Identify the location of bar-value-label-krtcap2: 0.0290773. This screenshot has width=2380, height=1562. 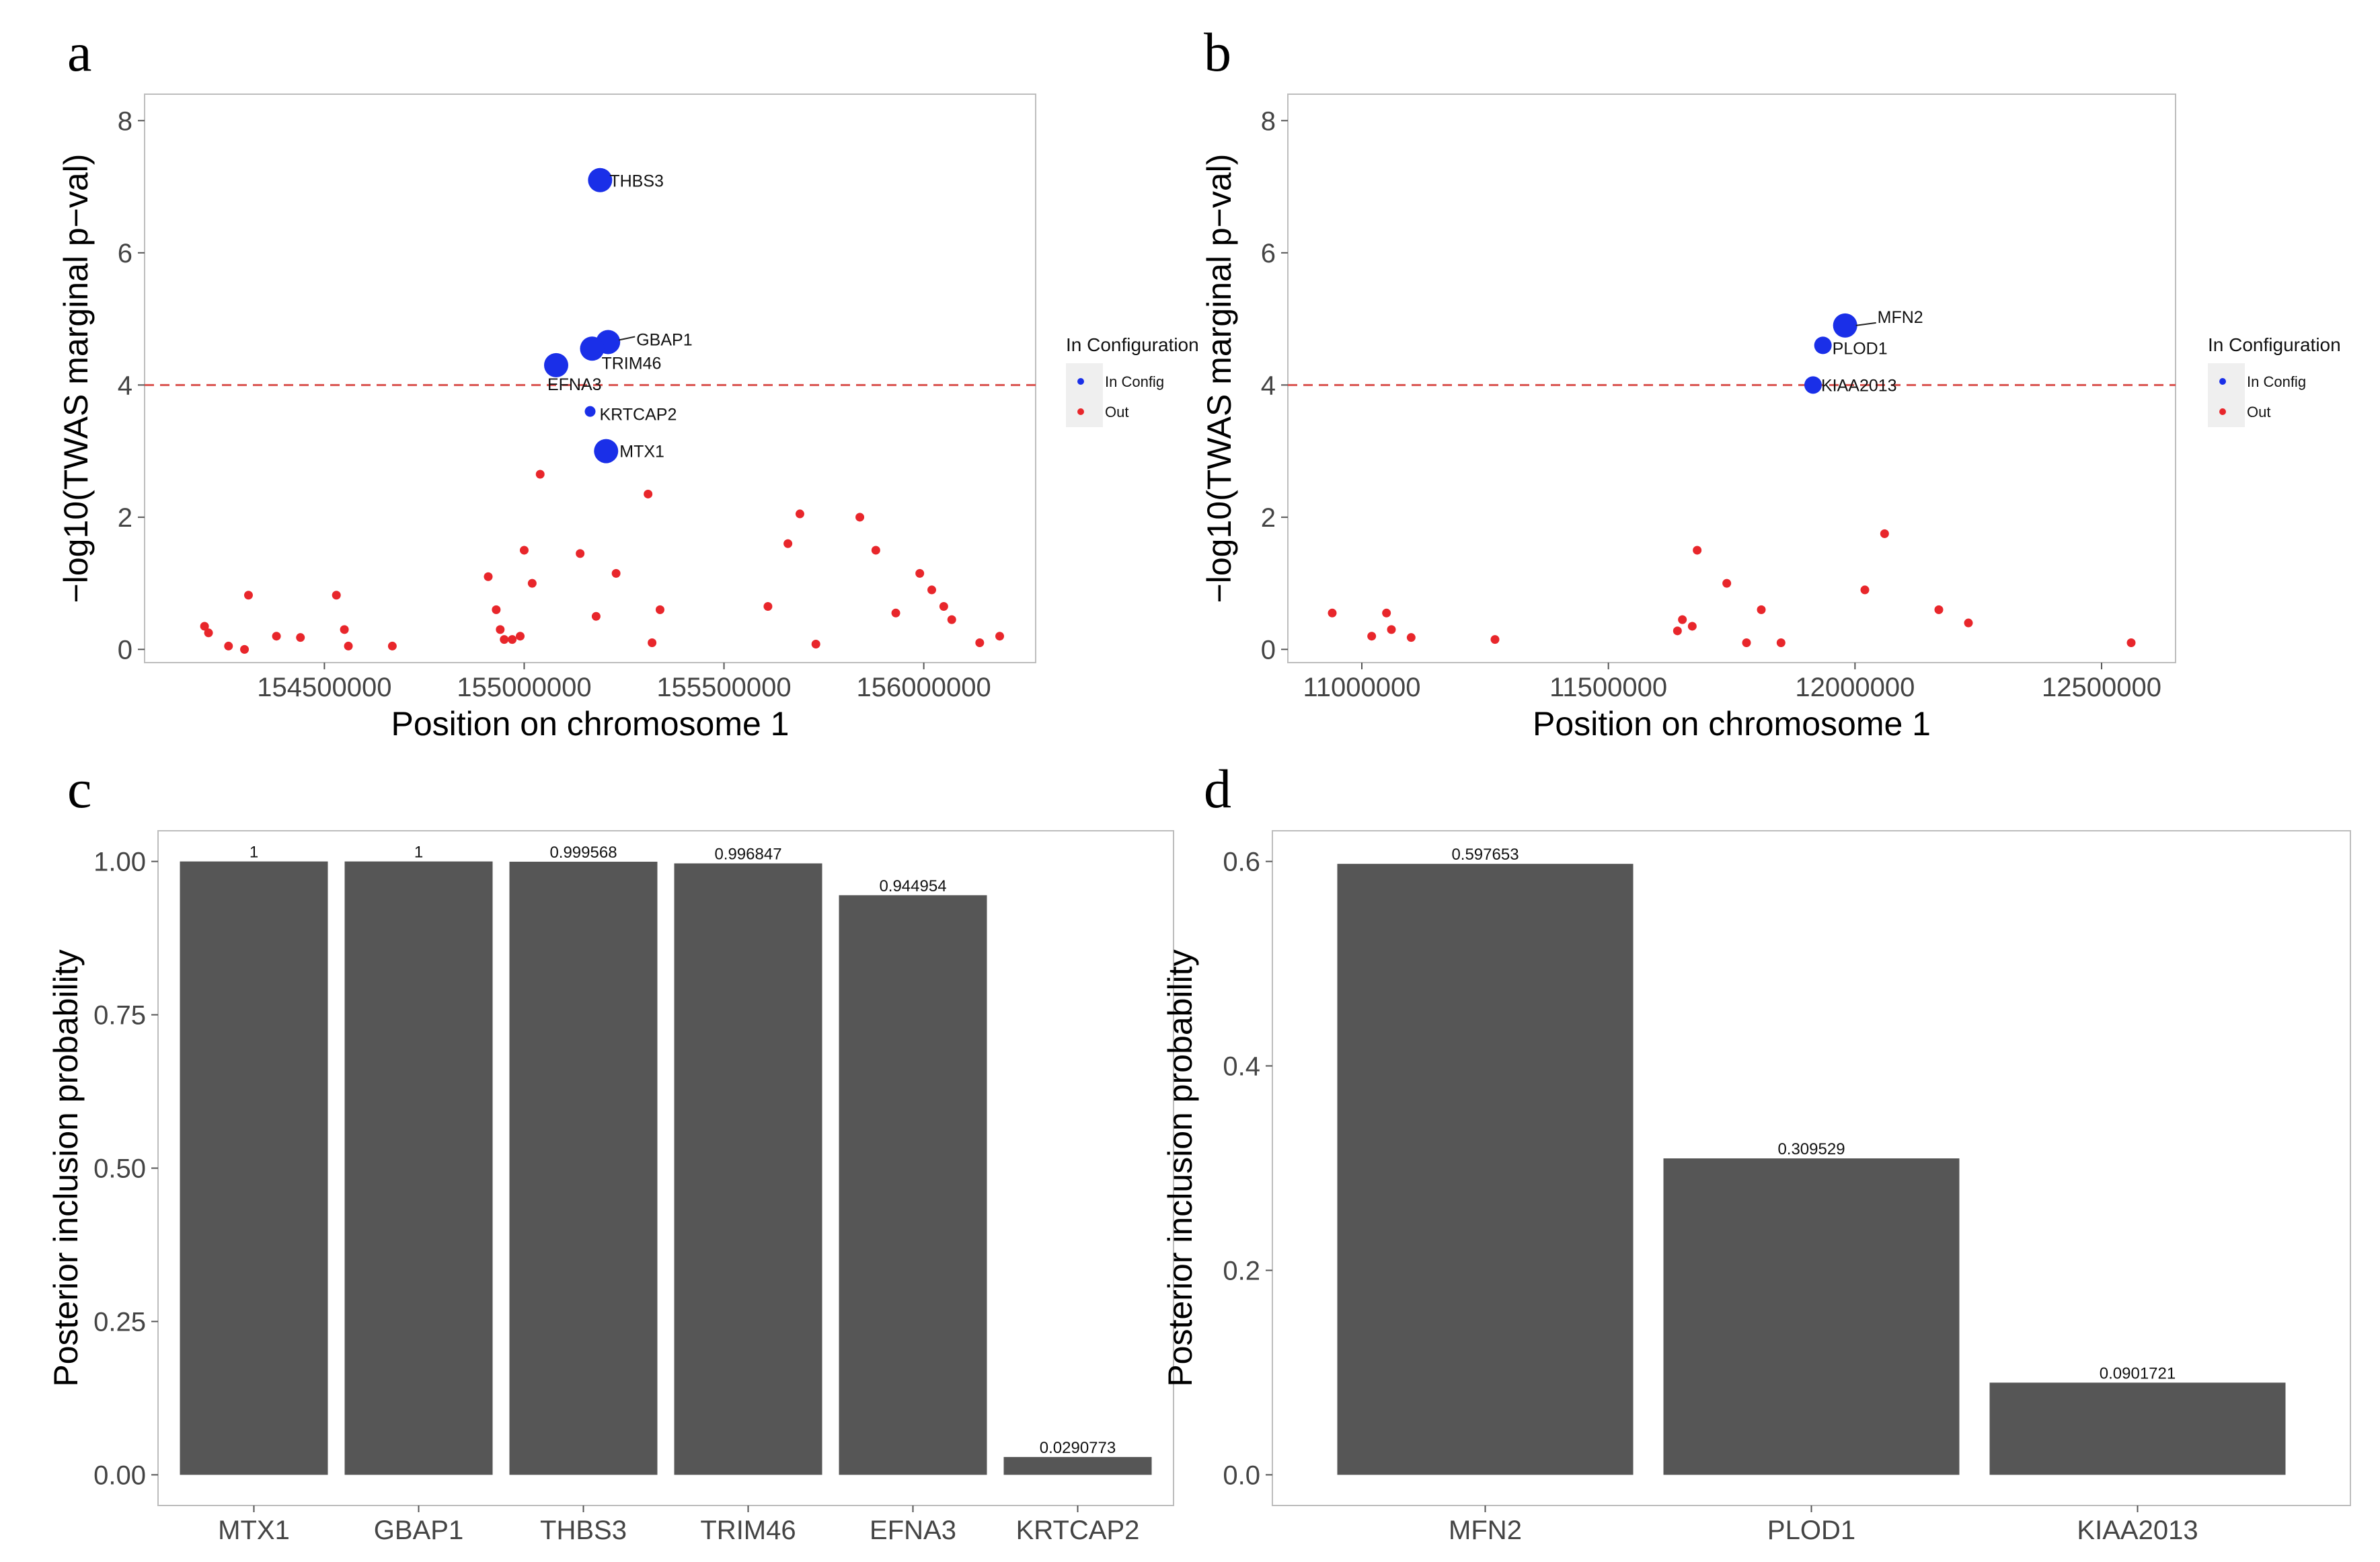
(1078, 1448).